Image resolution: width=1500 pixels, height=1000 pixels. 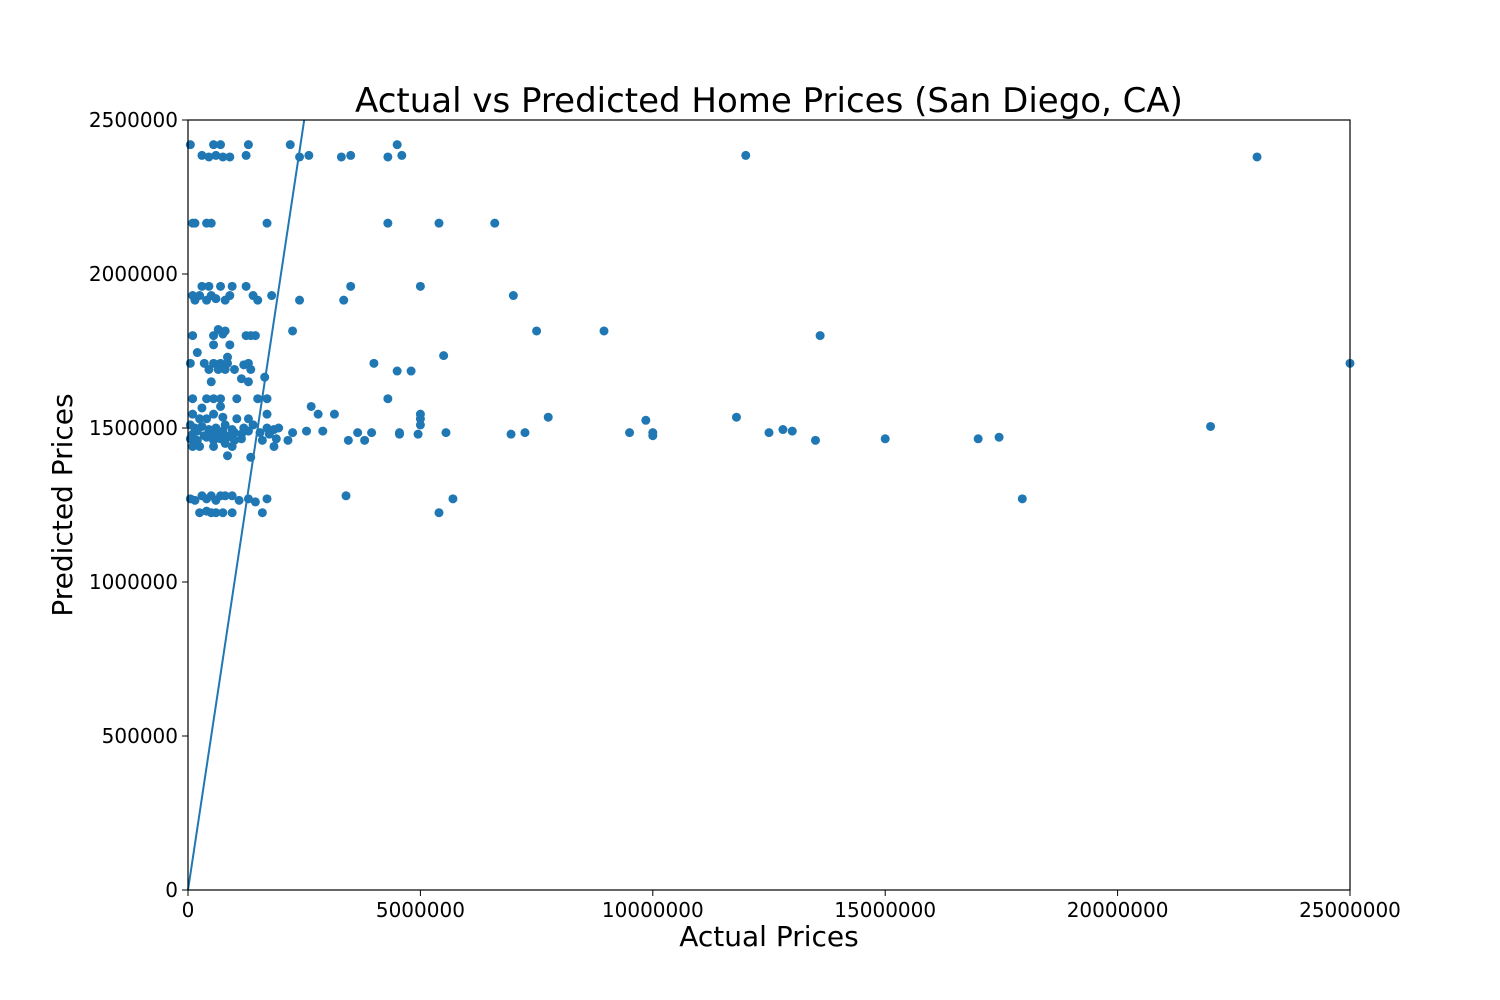 What do you see at coordinates (769, 936) in the screenshot?
I see `x-axis-title: Actual Prices` at bounding box center [769, 936].